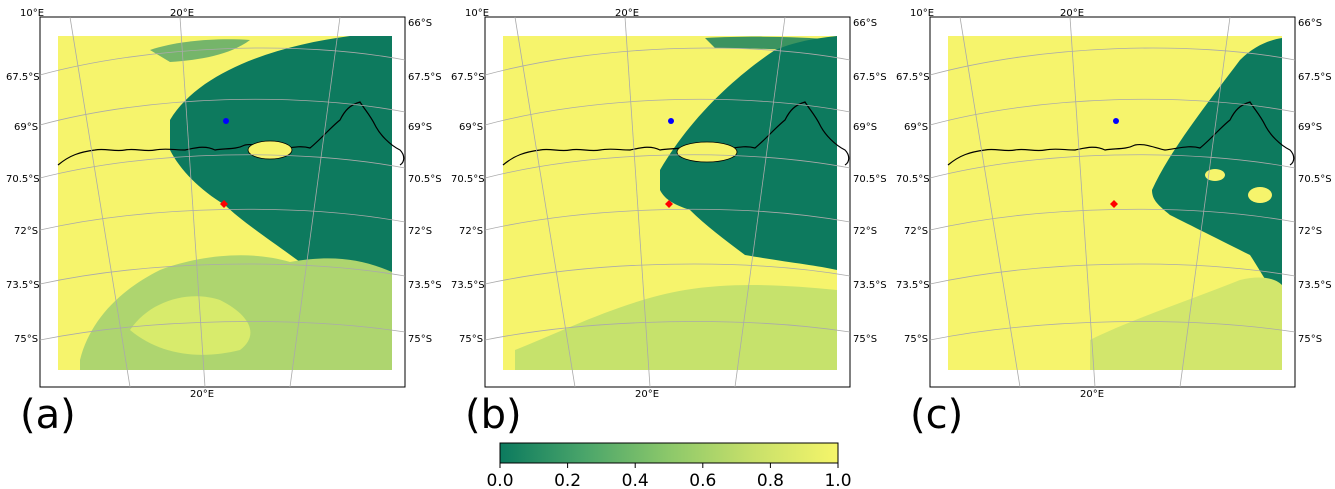 This screenshot has width=1335, height=489. What do you see at coordinates (471, 339) in the screenshot?
I see `map-b-lat-left-5: 75°S` at bounding box center [471, 339].